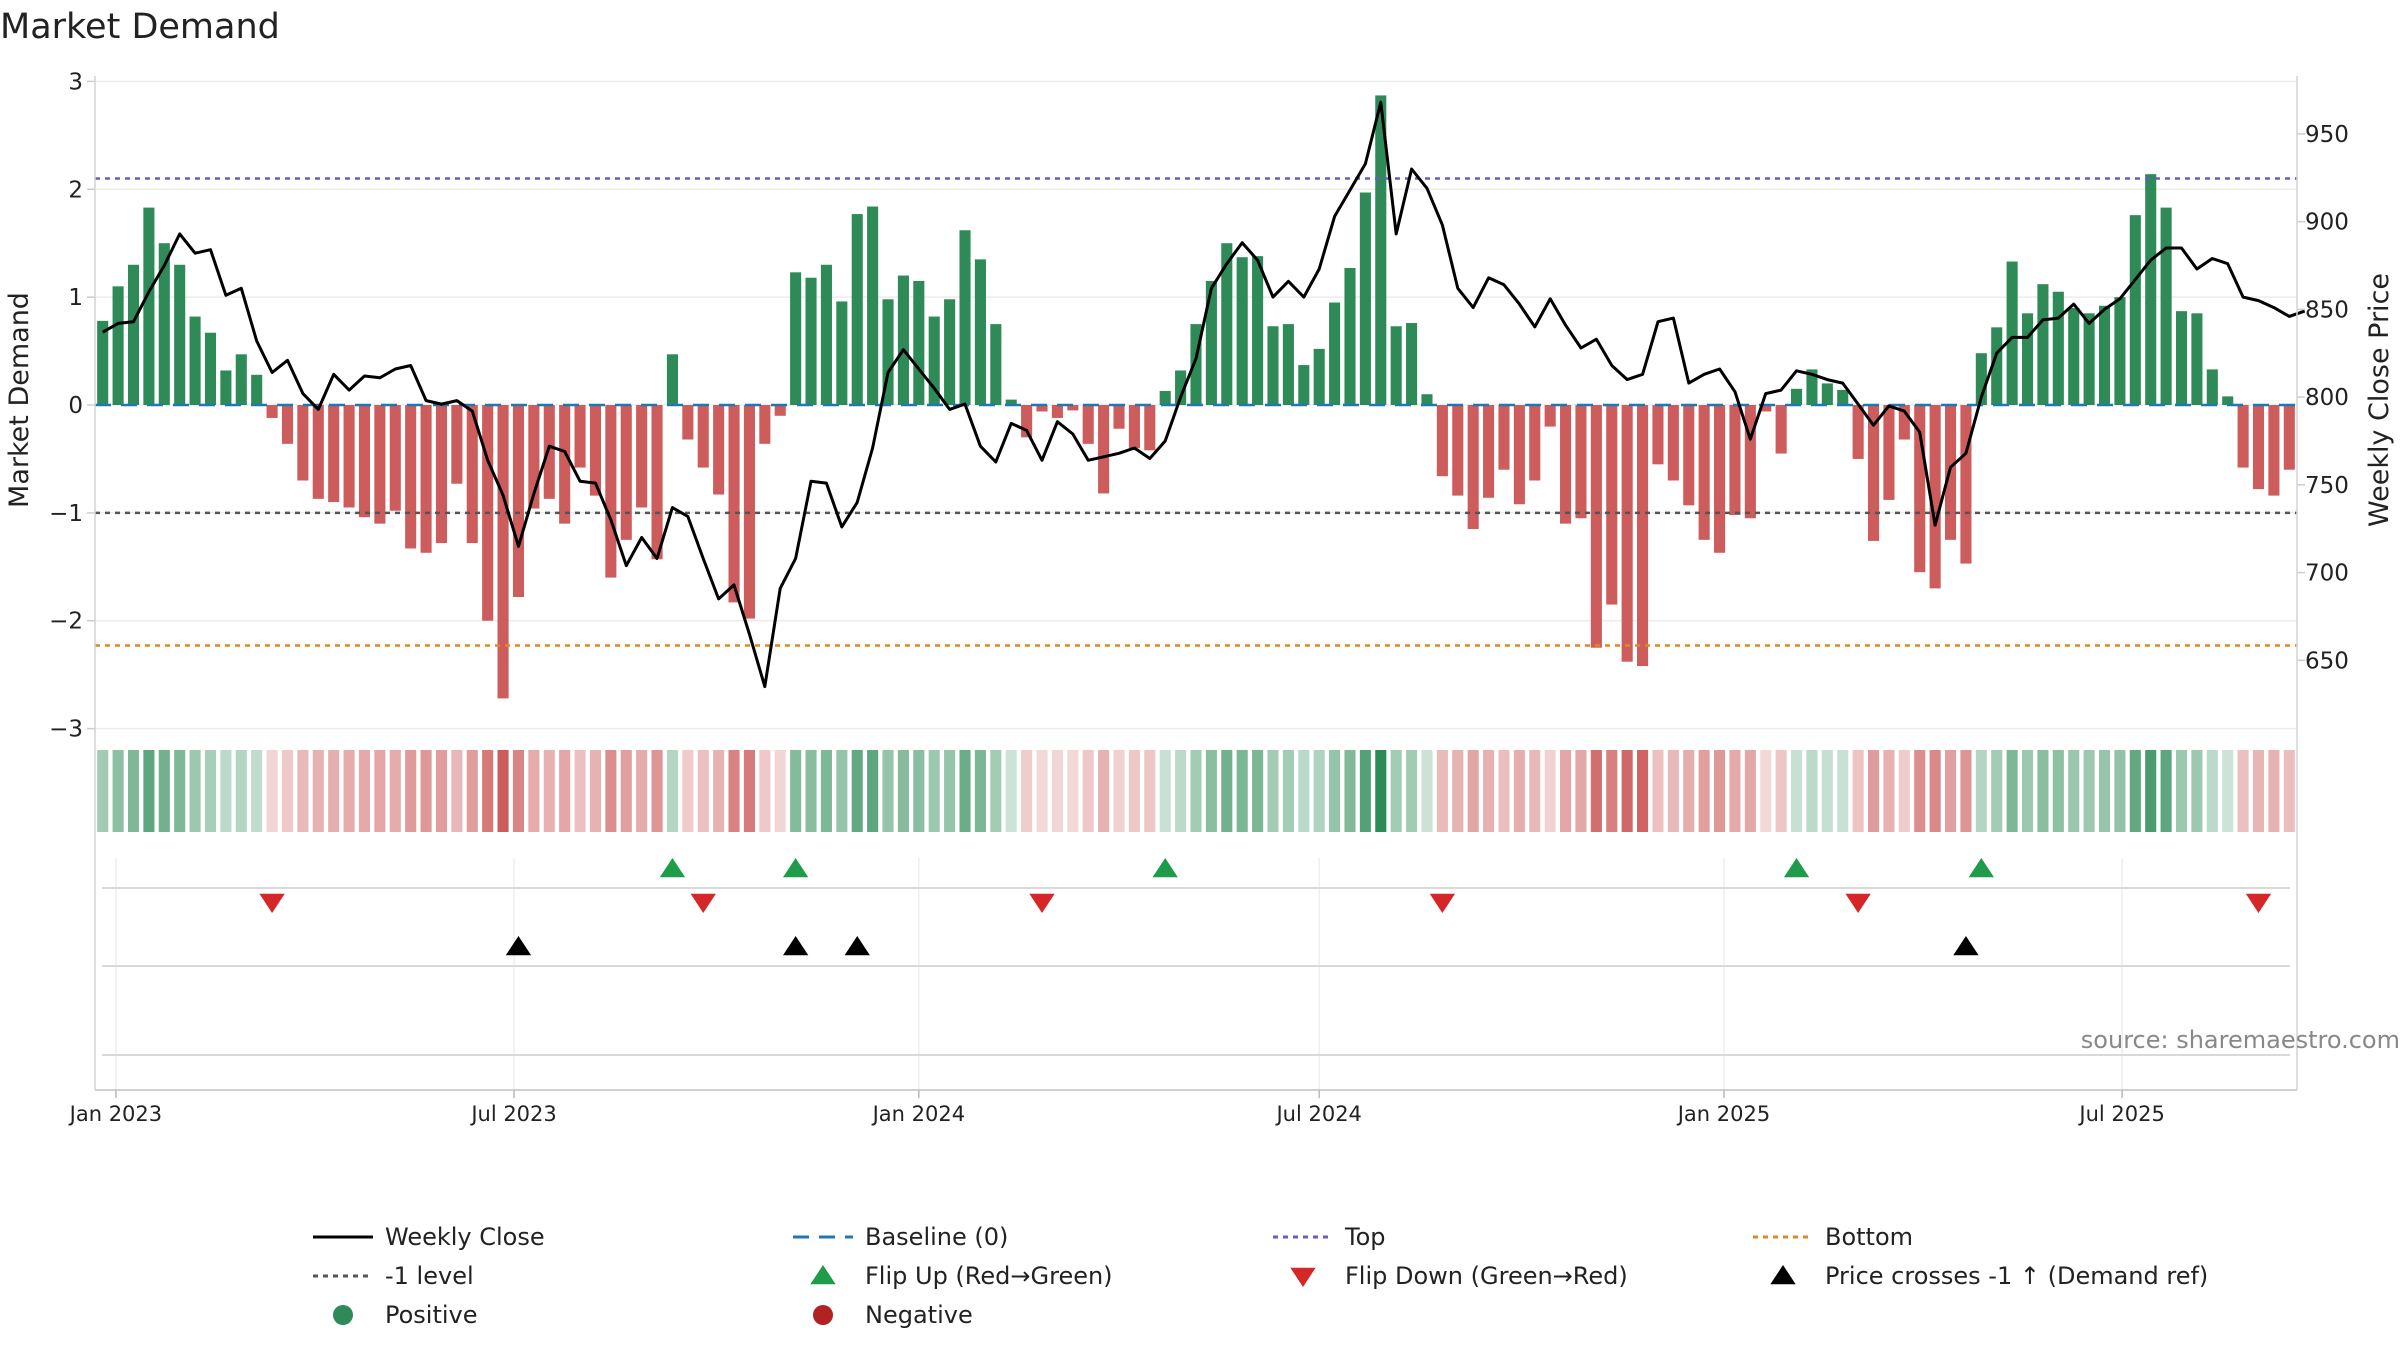 The width and height of the screenshot is (2400, 1350). I want to click on legend-weekly-close-label: Weekly Close, so click(465, 1237).